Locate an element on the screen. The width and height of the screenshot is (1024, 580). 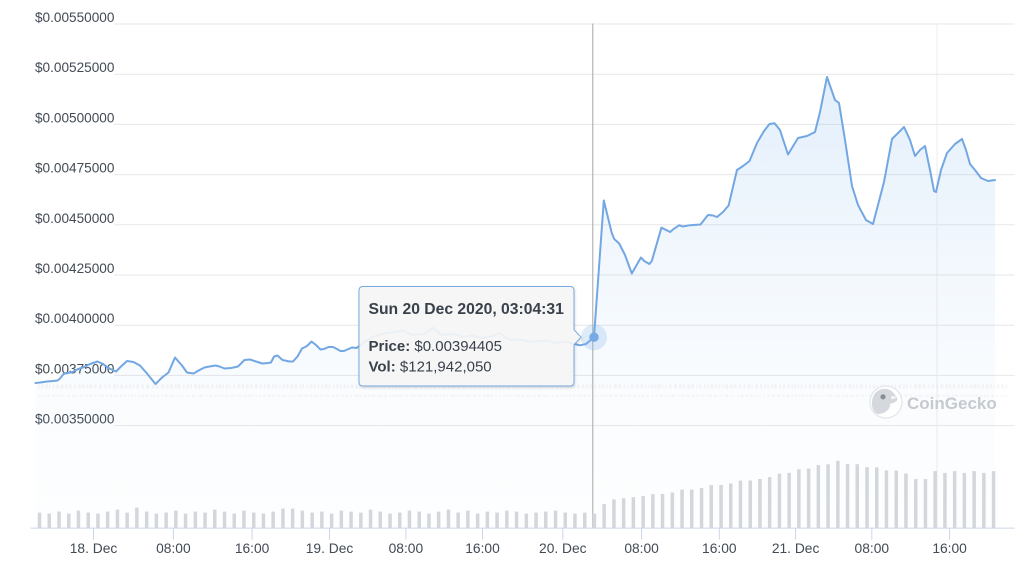
svg-text: $0.00450000 is located at coordinates (75, 218).